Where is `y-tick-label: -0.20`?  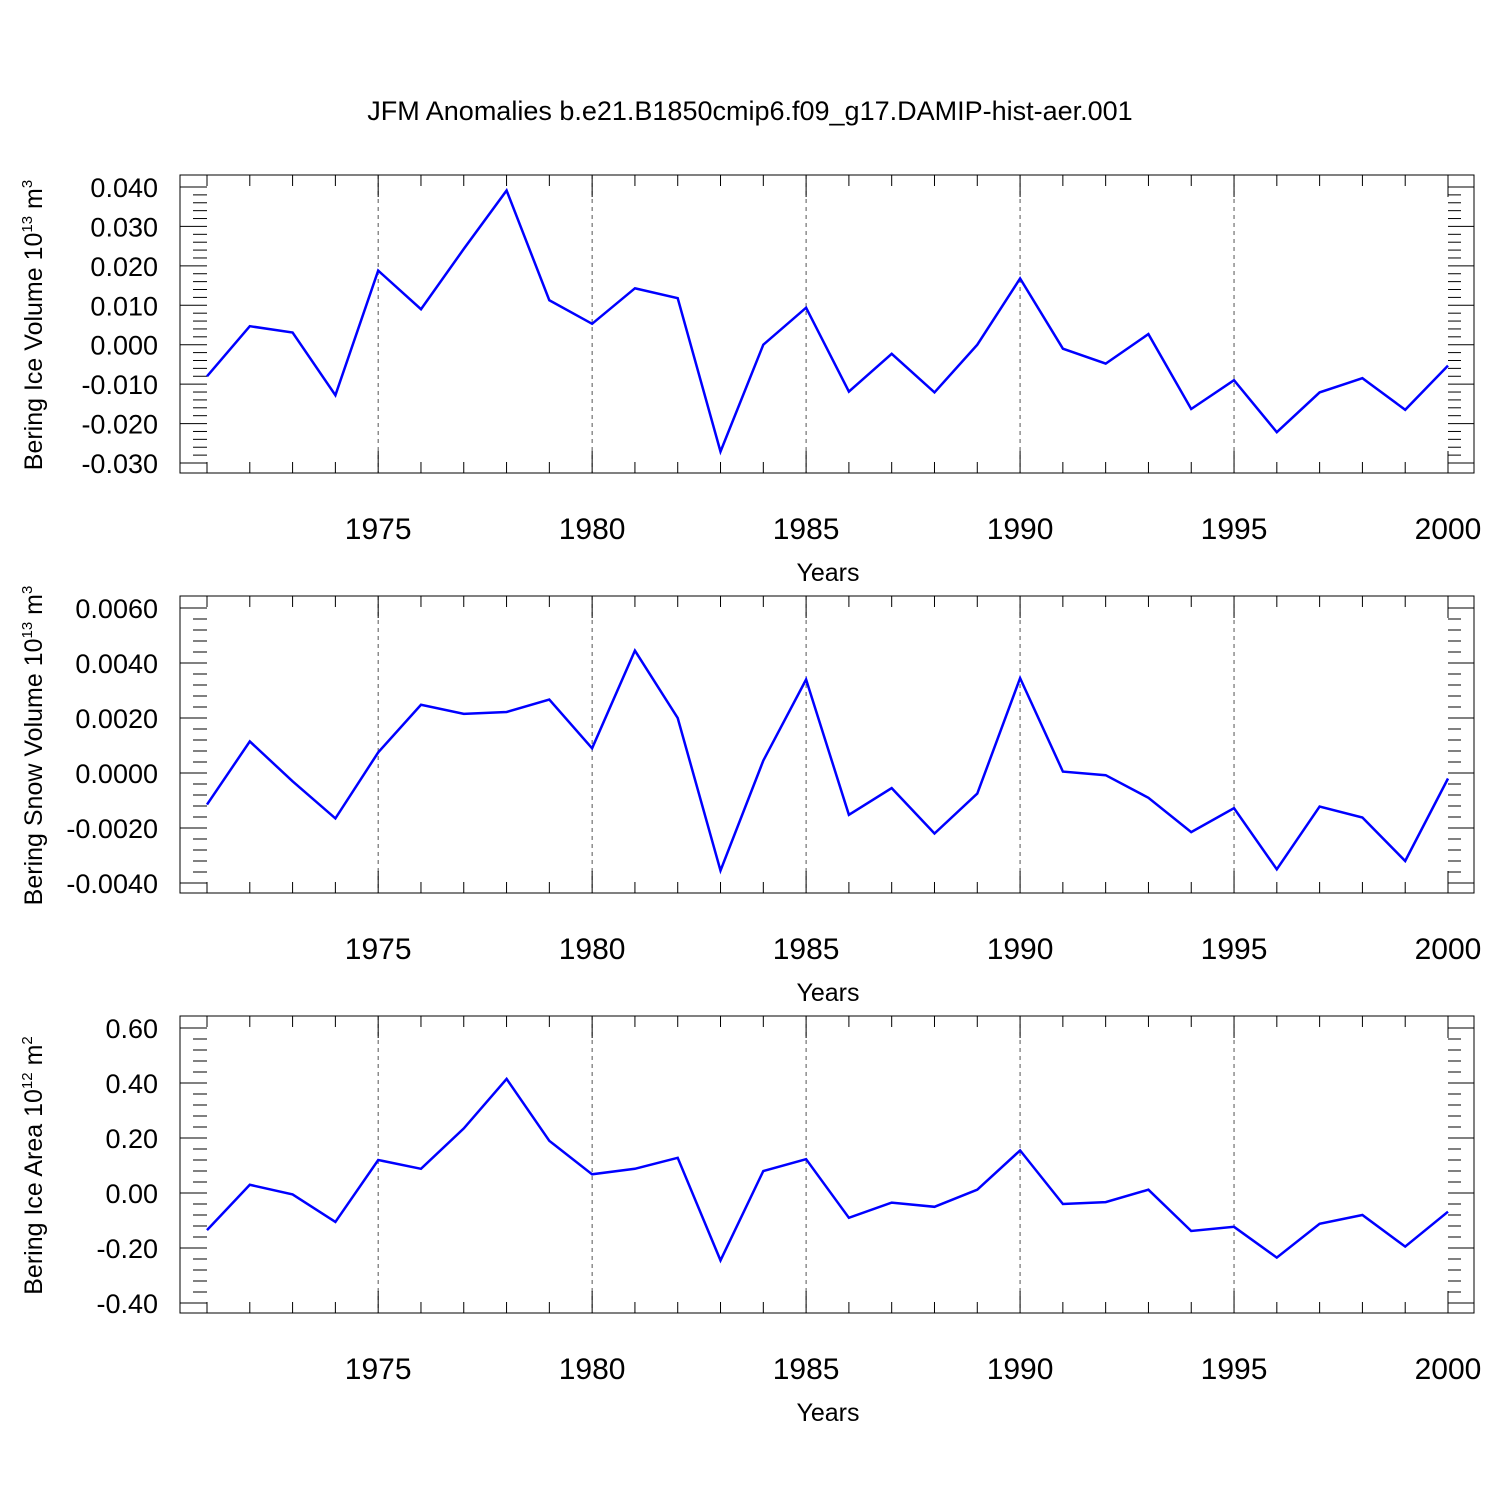 y-tick-label: -0.20 is located at coordinates (127, 1249).